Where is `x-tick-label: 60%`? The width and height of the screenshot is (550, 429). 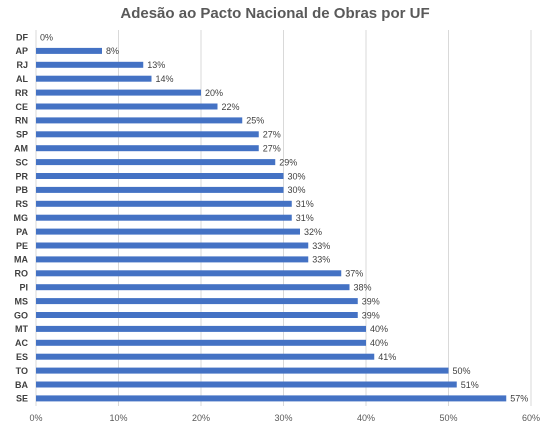
x-tick-label: 60% is located at coordinates (531, 418).